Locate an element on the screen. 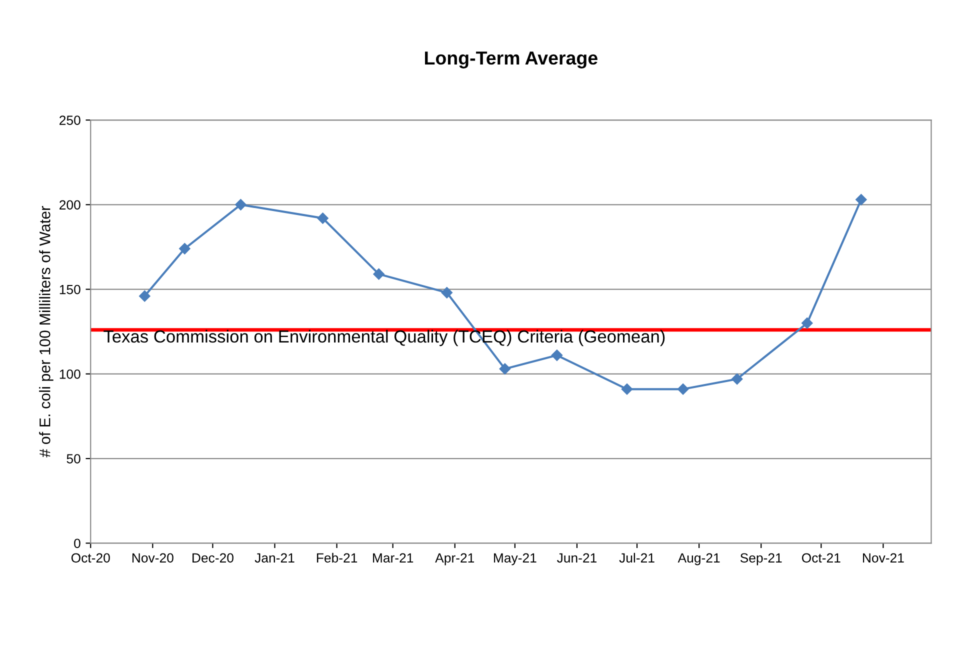  x-tick-label: Apr-21 is located at coordinates (454, 559).